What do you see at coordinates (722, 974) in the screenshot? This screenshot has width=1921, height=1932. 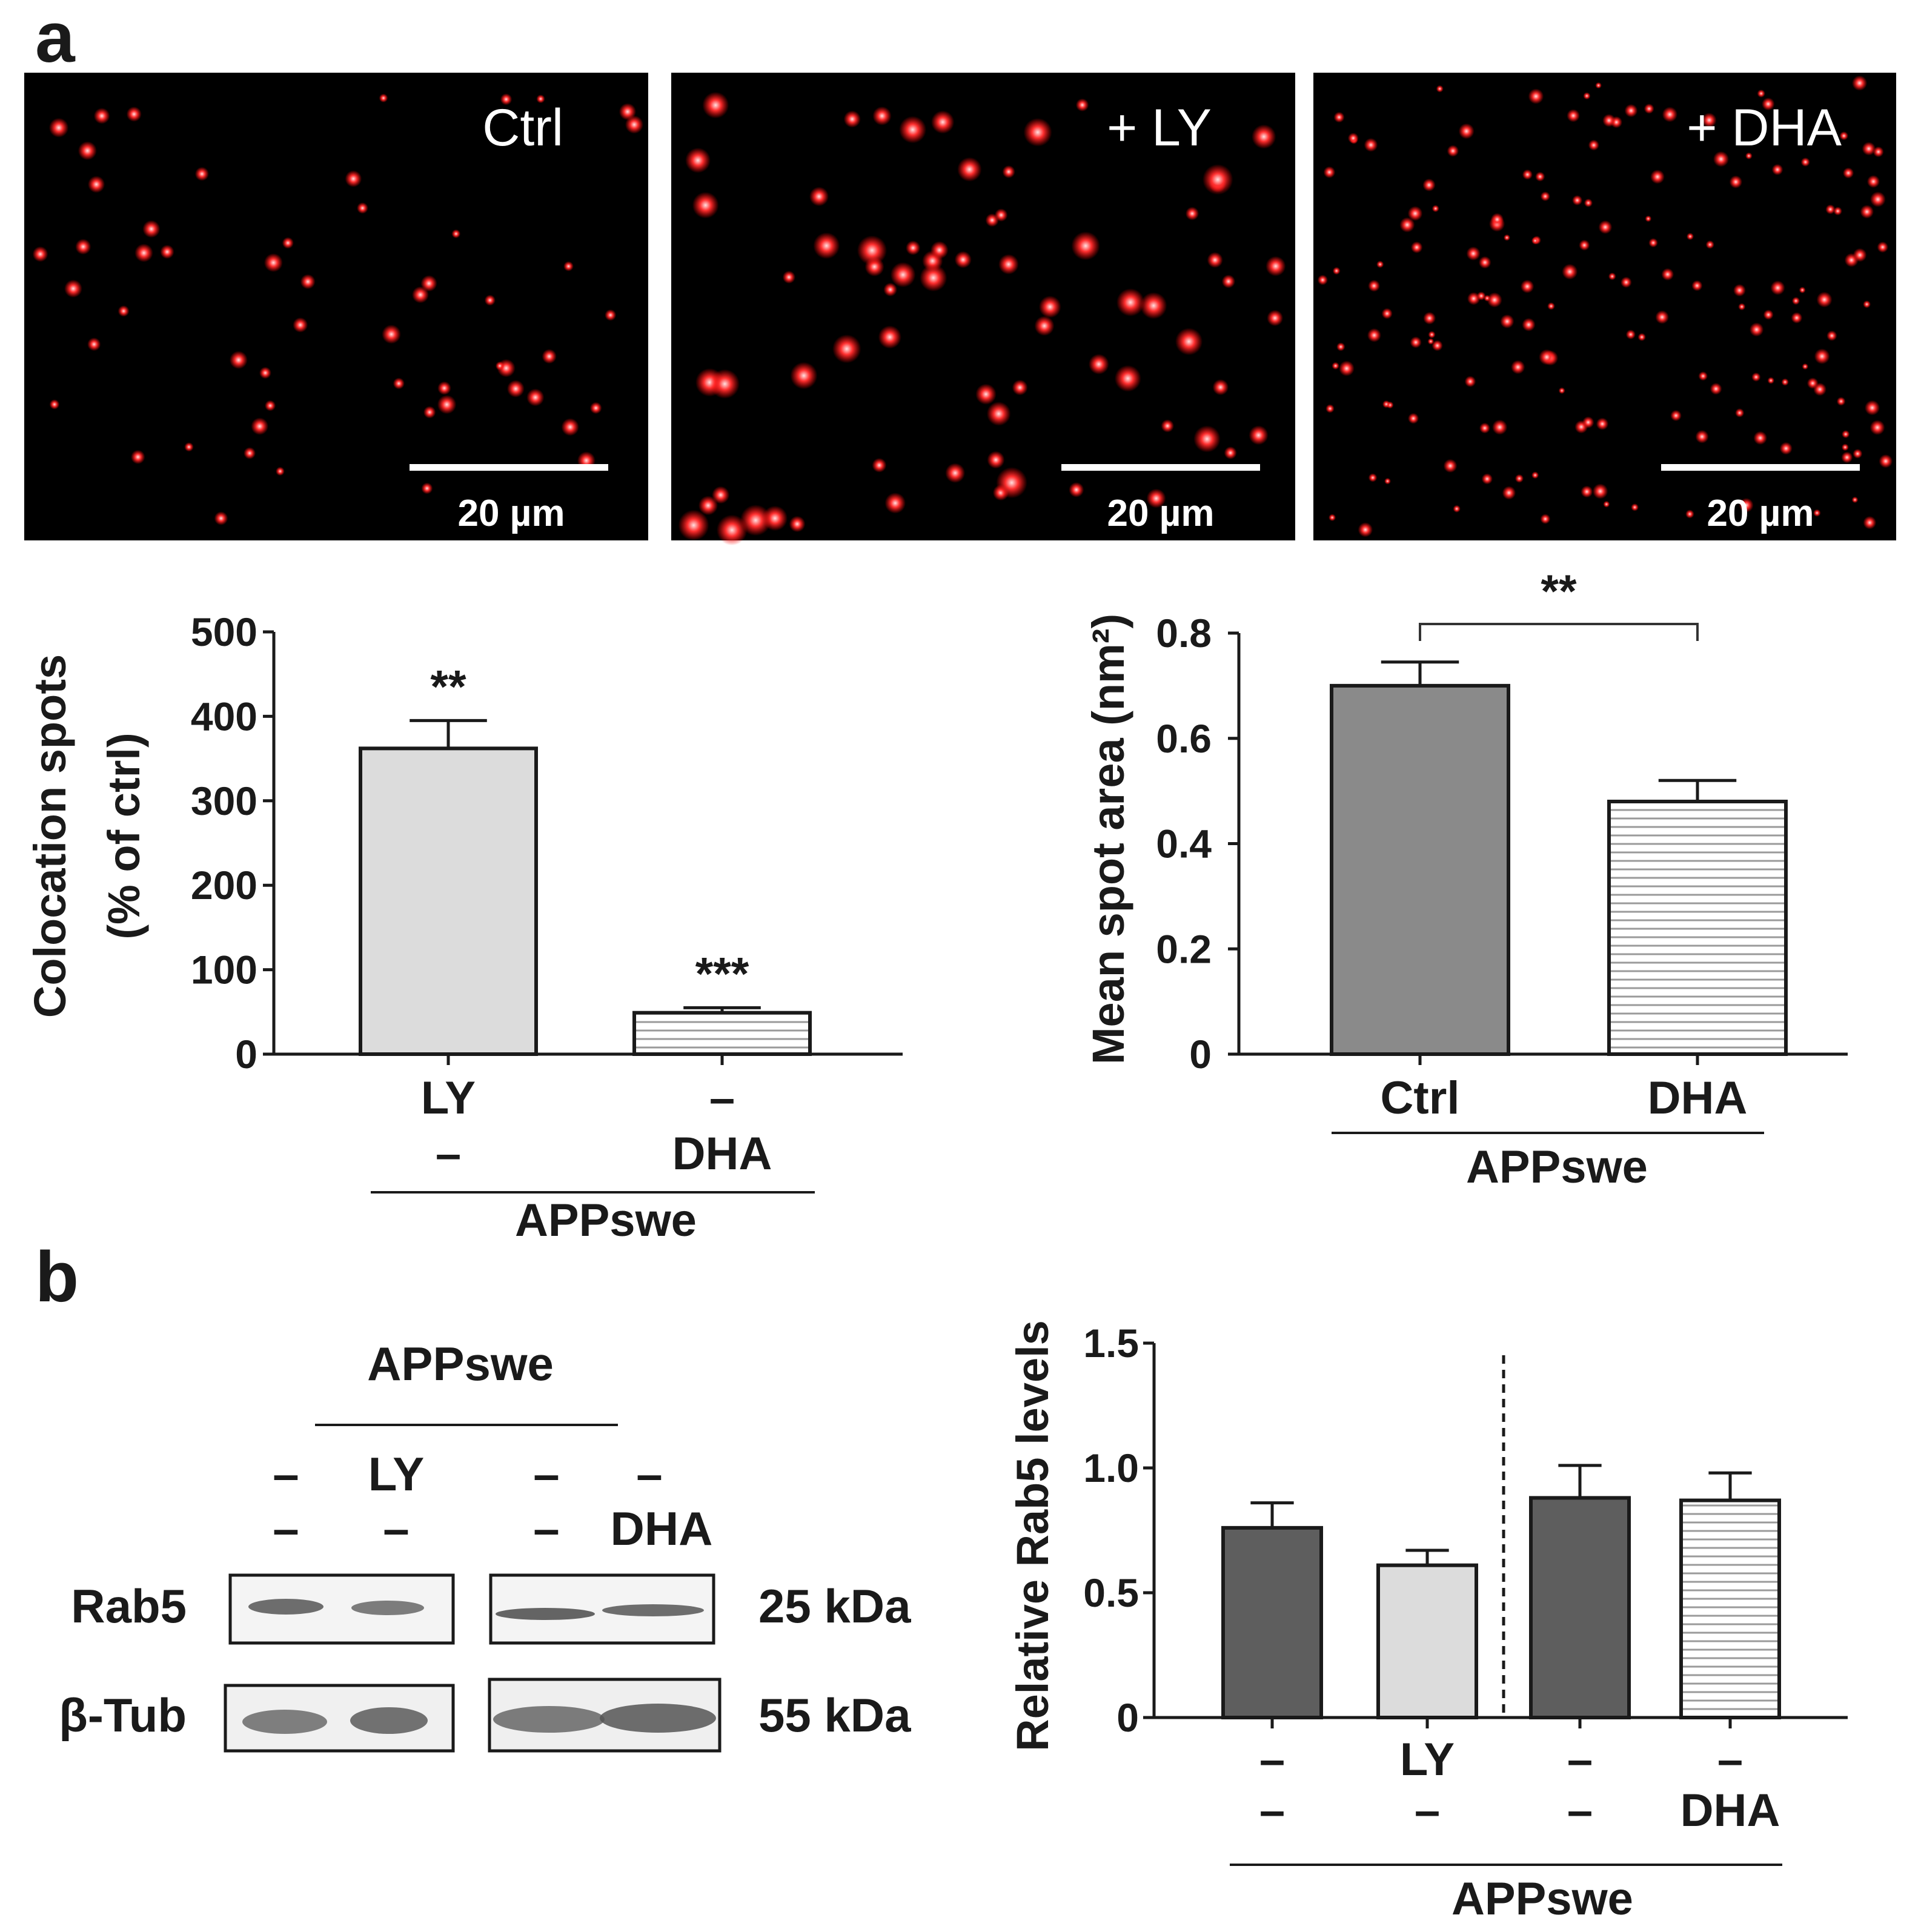 I see `significance-label: ***` at bounding box center [722, 974].